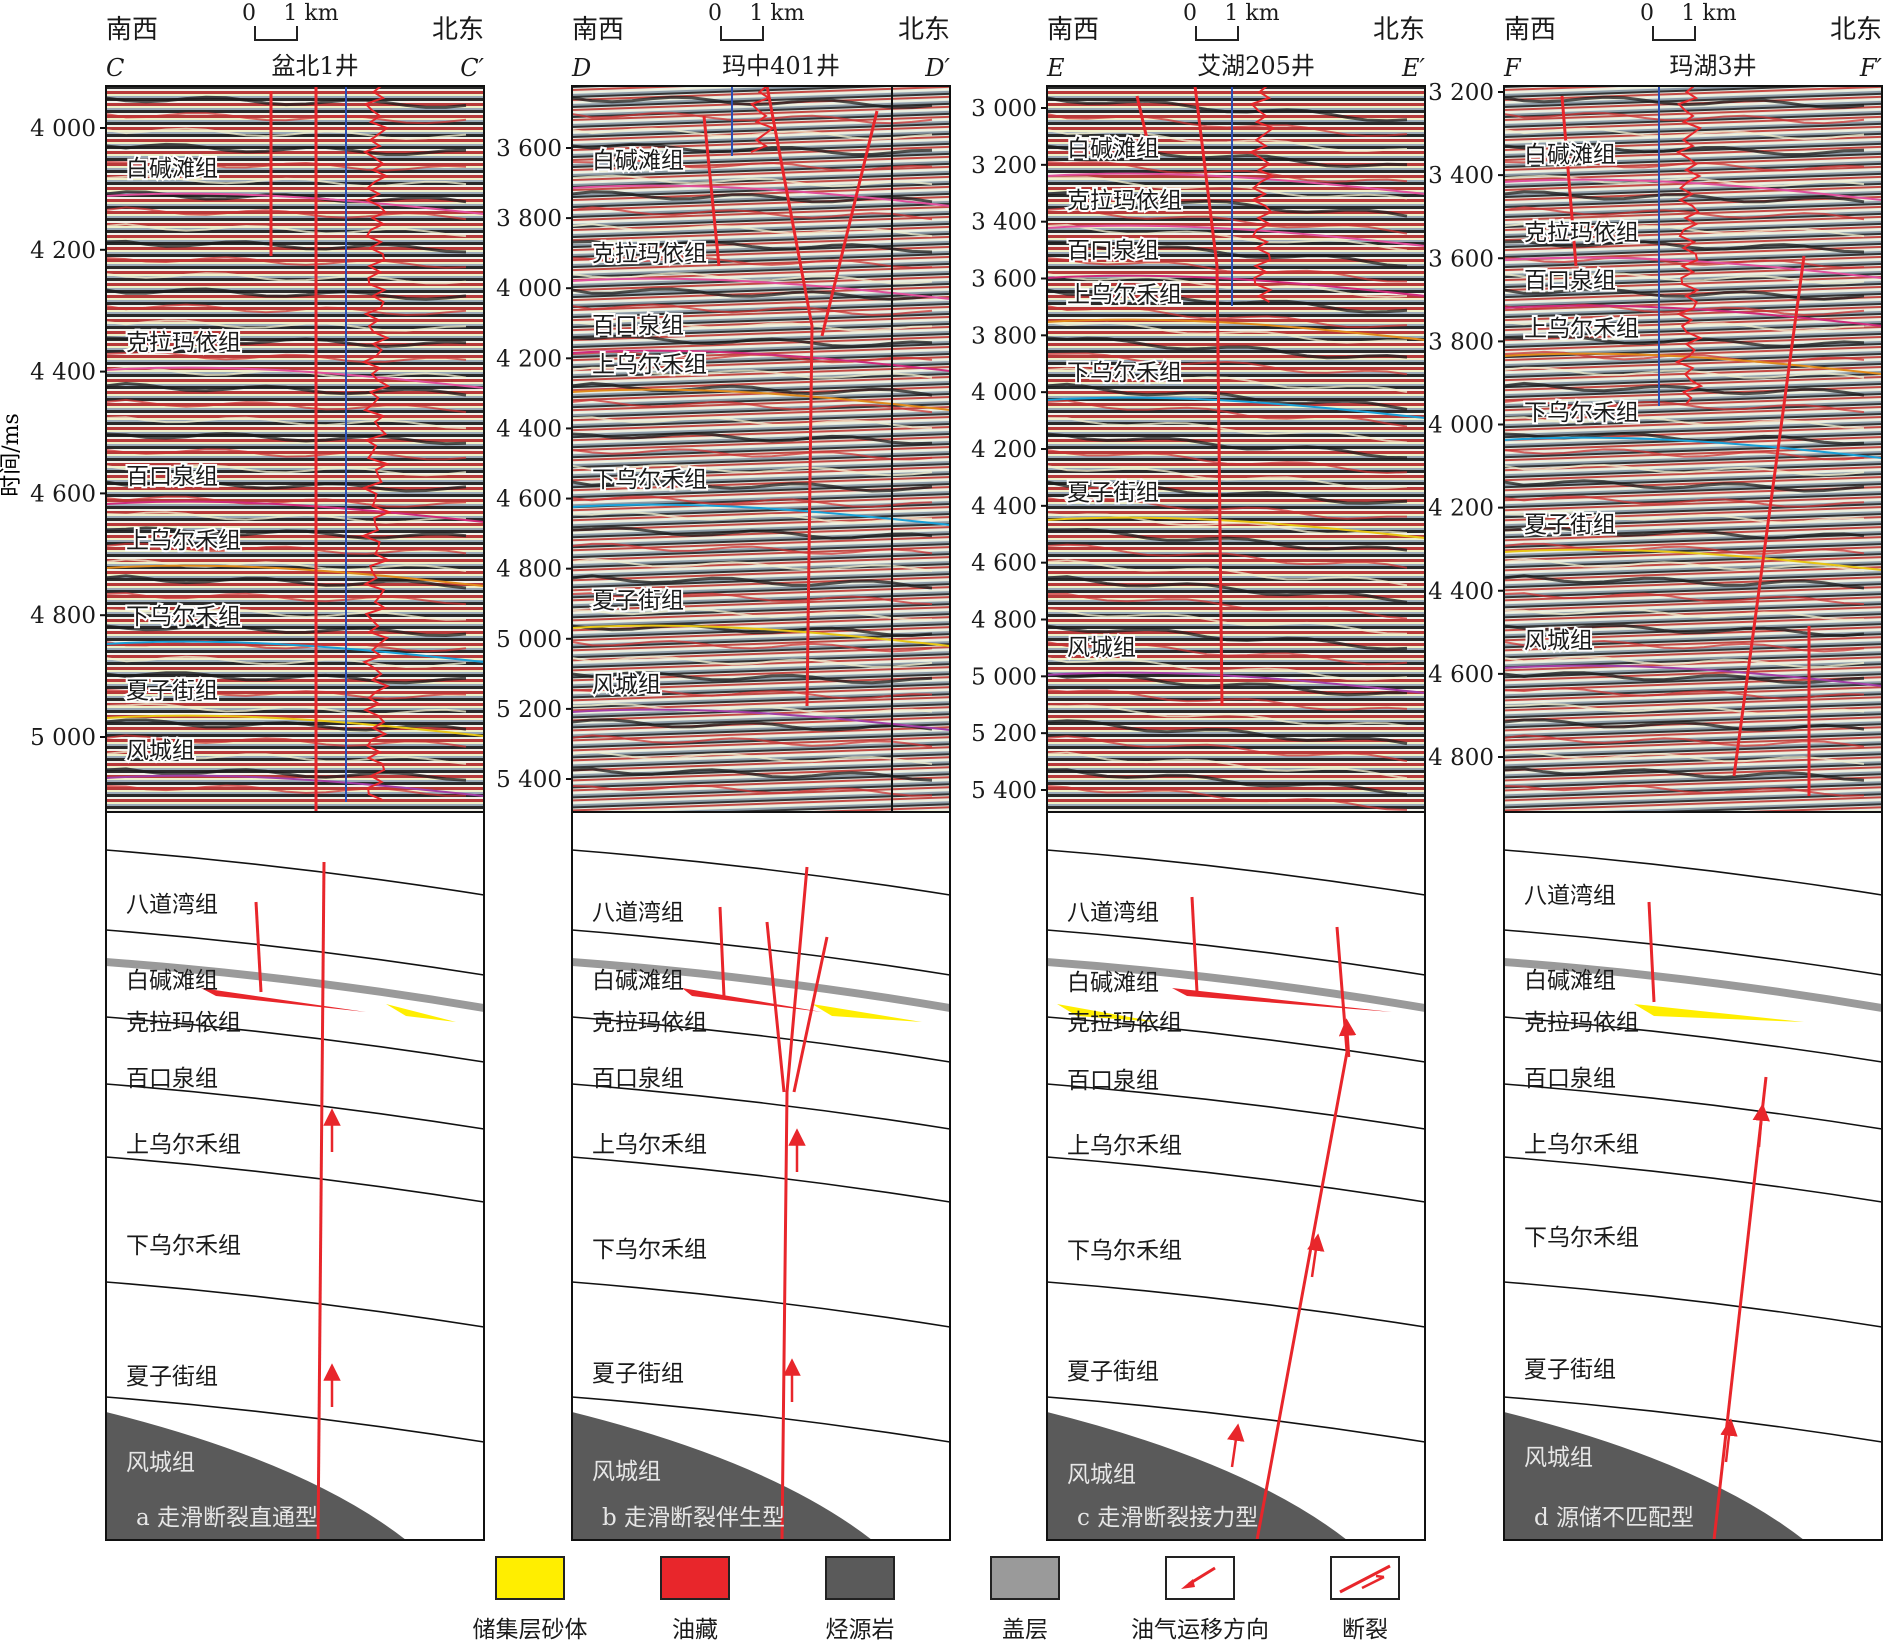 The image size is (1884, 1650). What do you see at coordinates (529, 780) in the screenshot?
I see `time-tick-label: 5 400` at bounding box center [529, 780].